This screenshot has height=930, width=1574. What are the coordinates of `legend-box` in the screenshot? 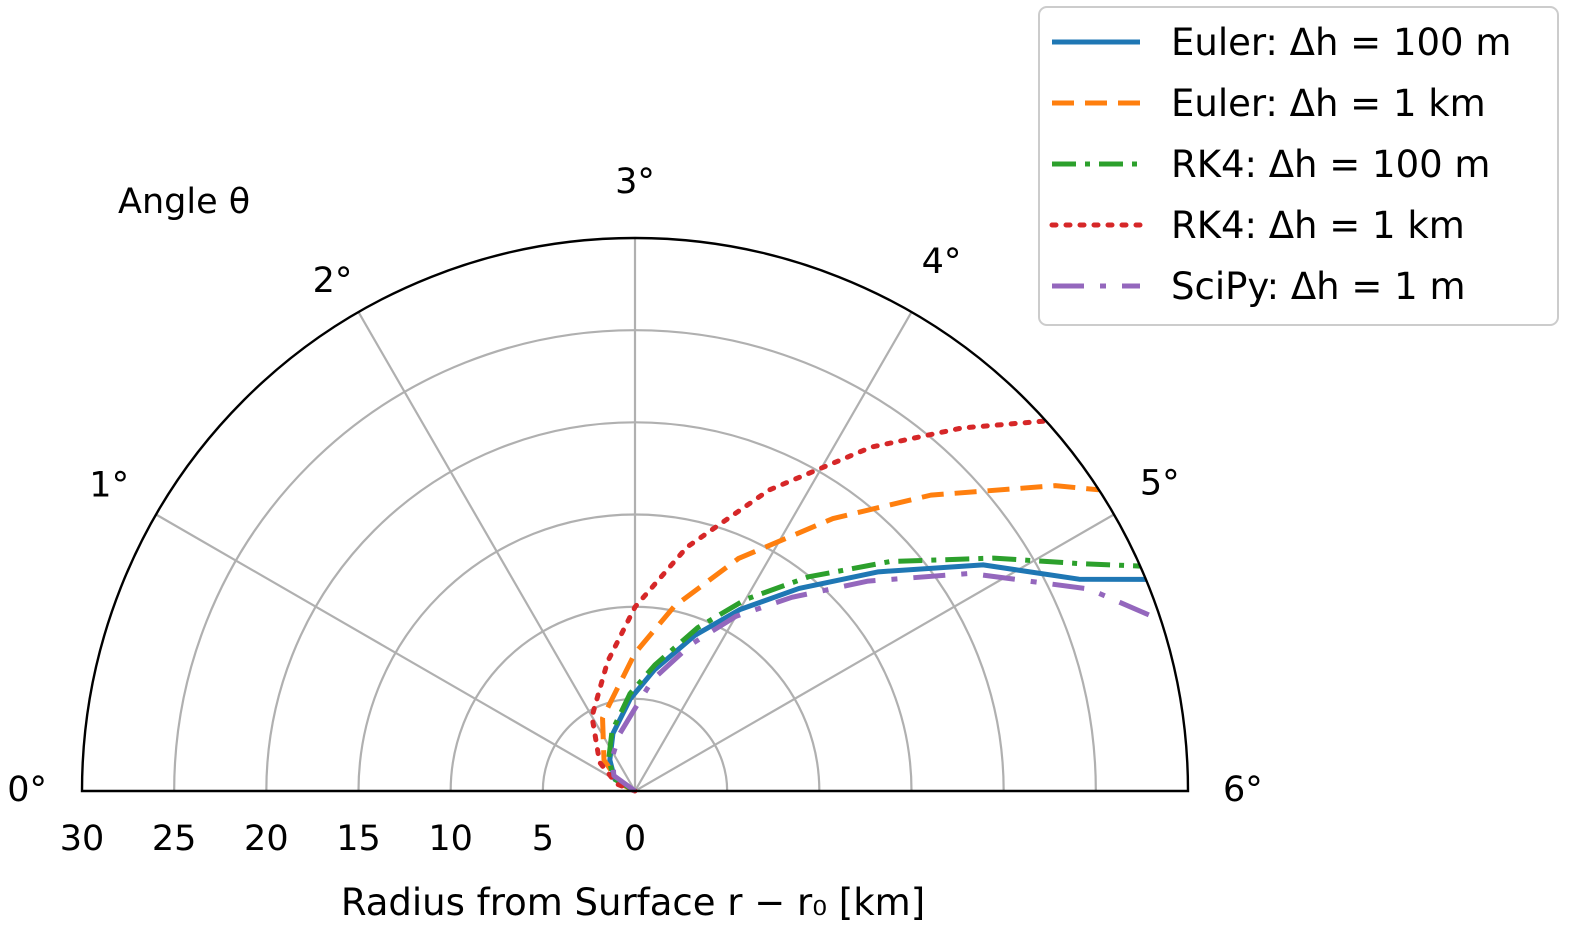 It's located at (1298, 166).